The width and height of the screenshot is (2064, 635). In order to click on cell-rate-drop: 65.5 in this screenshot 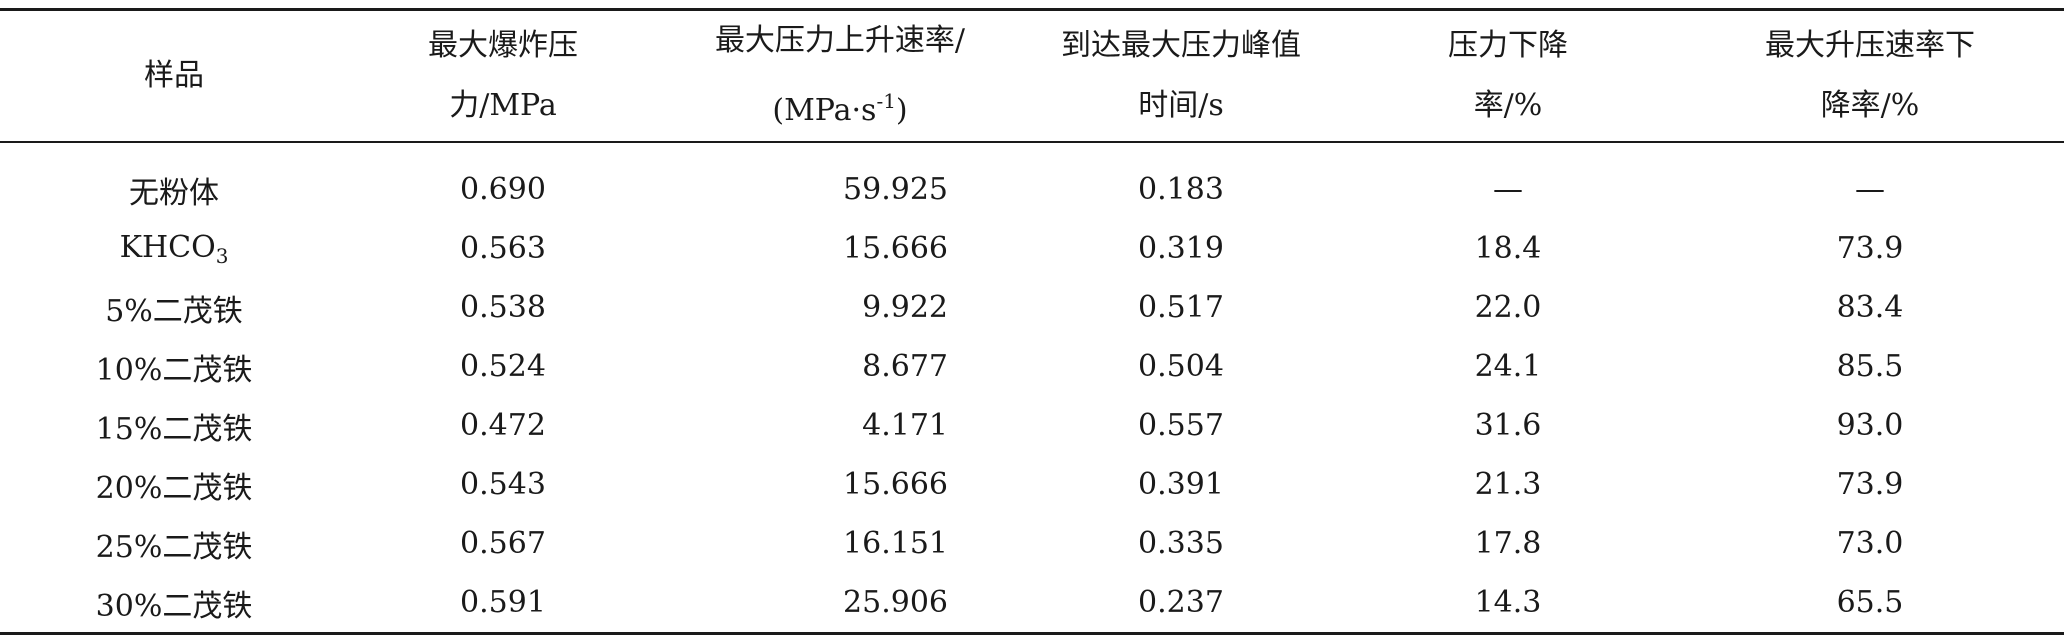, I will do `click(1870, 604)`.